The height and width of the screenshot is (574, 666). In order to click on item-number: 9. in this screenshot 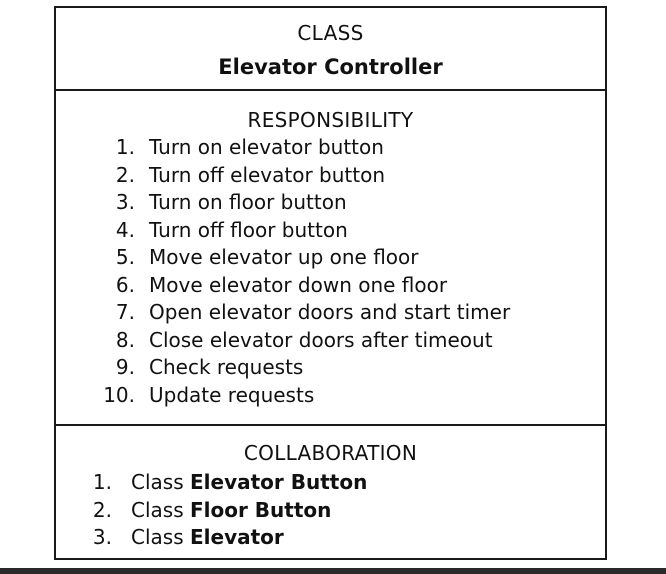, I will do `click(125, 367)`.